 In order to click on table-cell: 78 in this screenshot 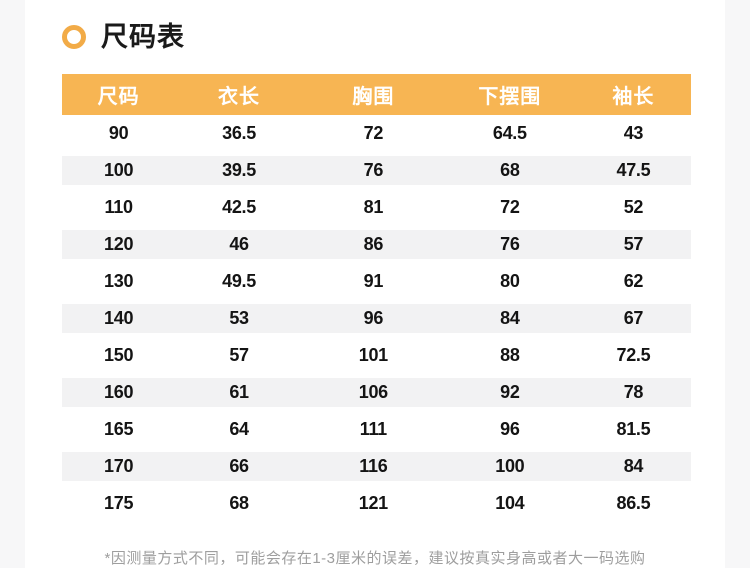, I will do `click(633, 392)`.